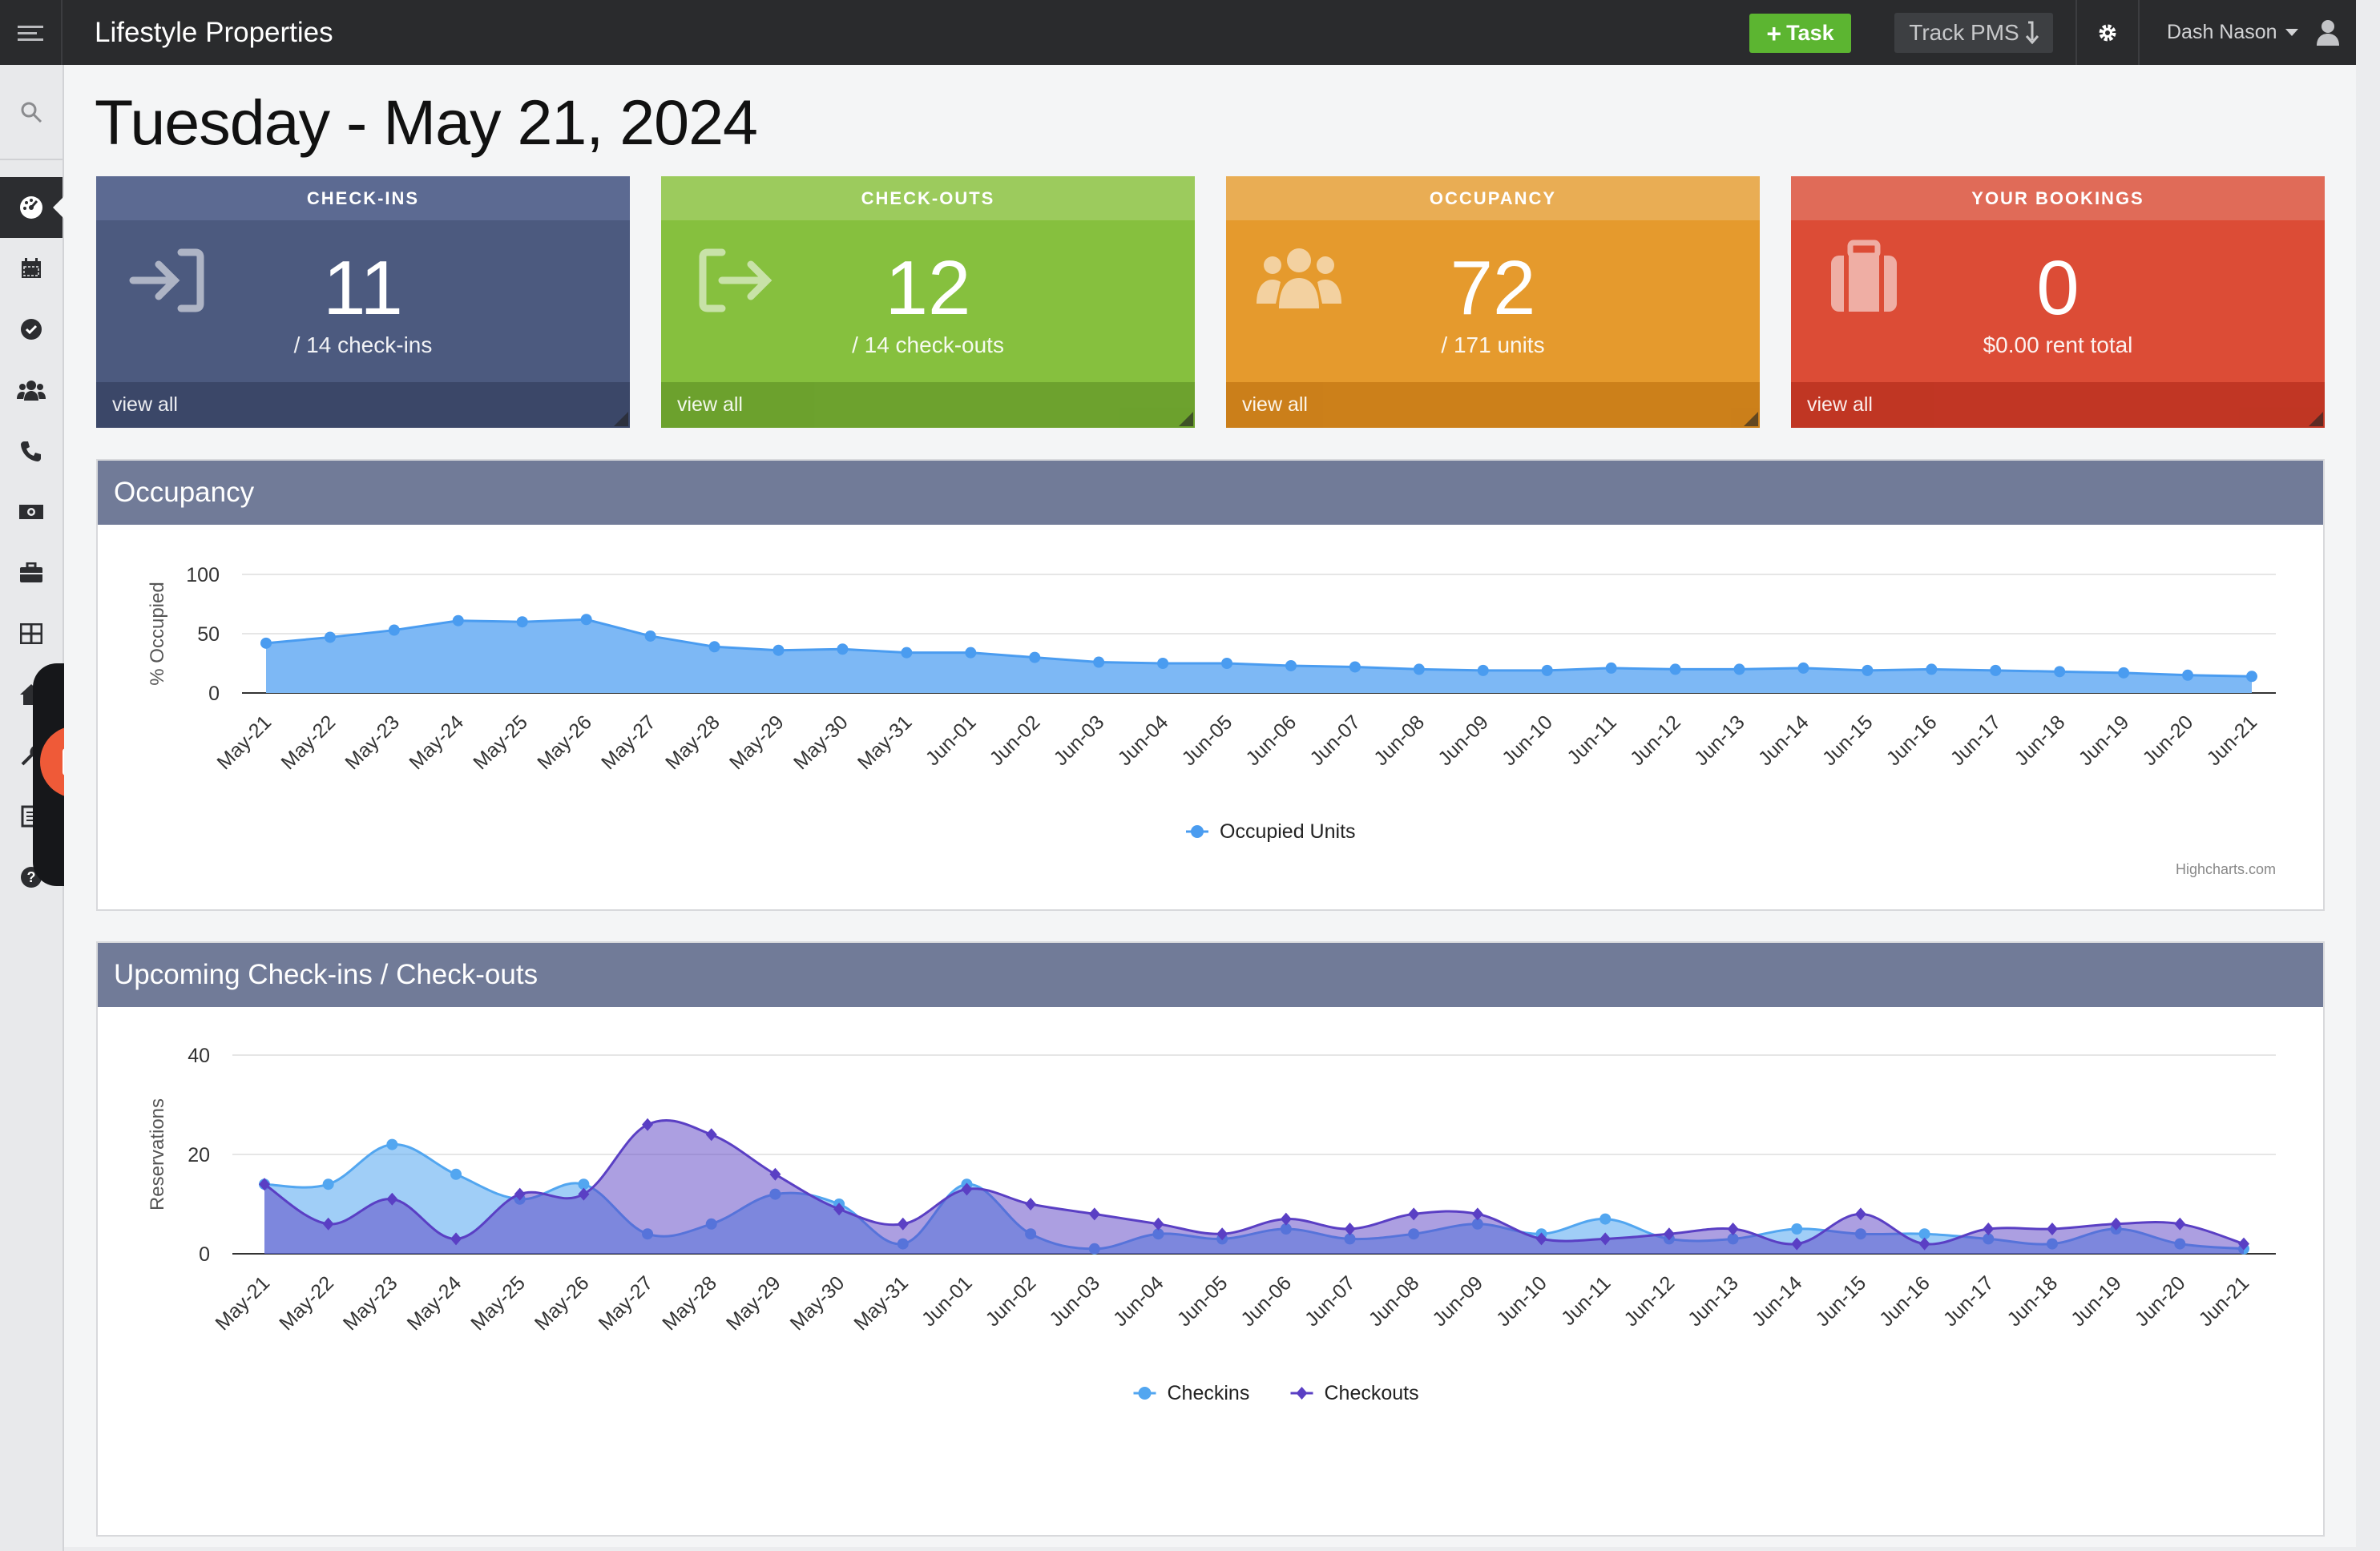 This screenshot has width=2380, height=1551. I want to click on user-name: Dash Nason, so click(2222, 32).